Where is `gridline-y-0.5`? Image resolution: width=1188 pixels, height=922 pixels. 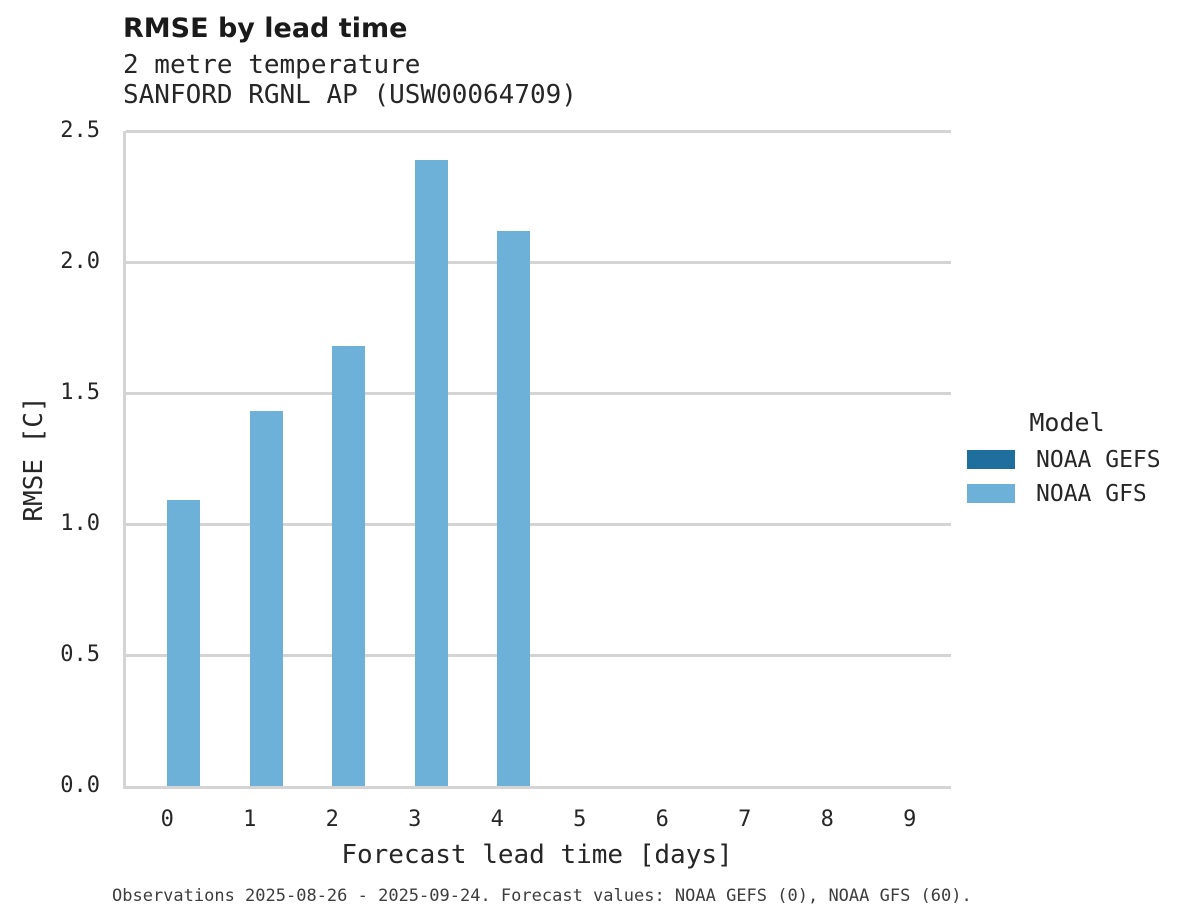 gridline-y-0.5 is located at coordinates (538, 655).